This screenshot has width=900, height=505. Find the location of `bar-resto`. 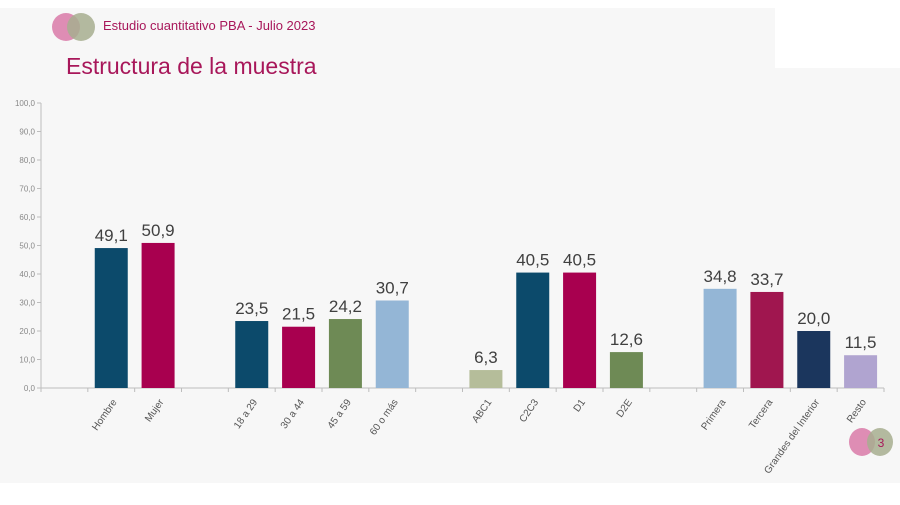

bar-resto is located at coordinates (861, 371).